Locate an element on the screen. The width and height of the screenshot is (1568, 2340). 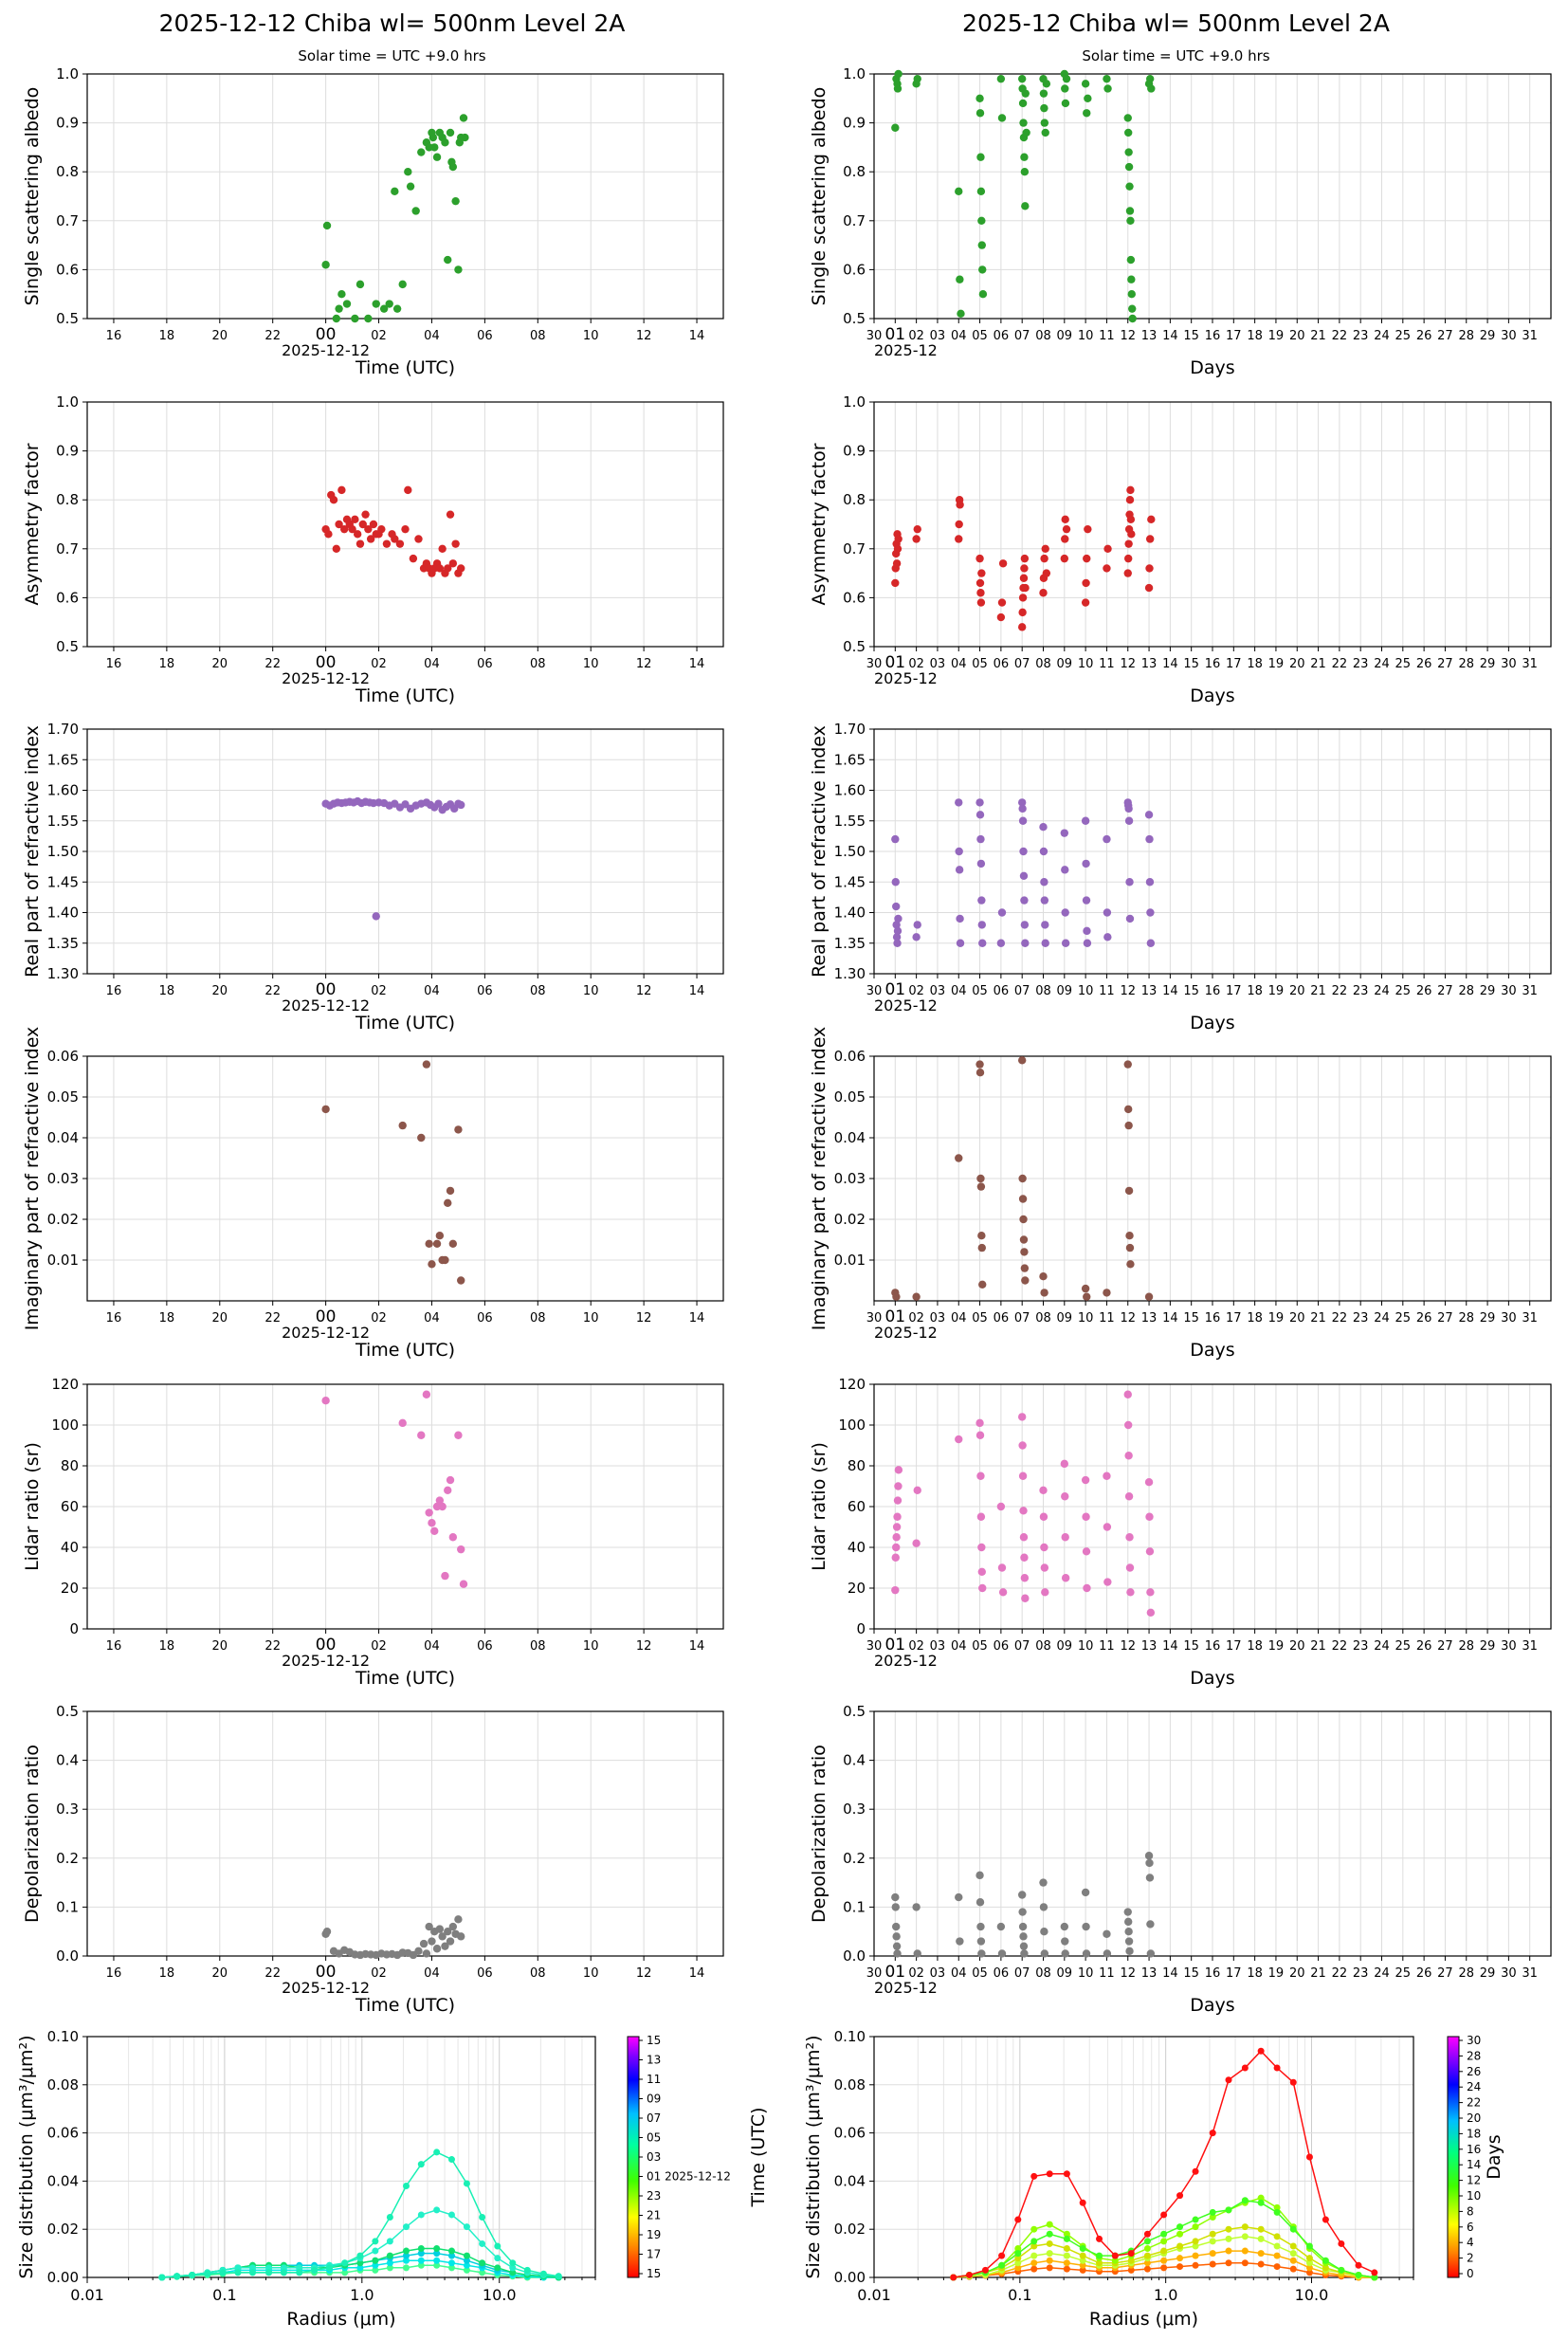
y-axis-label: Single scattering albedo is located at coordinates (32, 196).